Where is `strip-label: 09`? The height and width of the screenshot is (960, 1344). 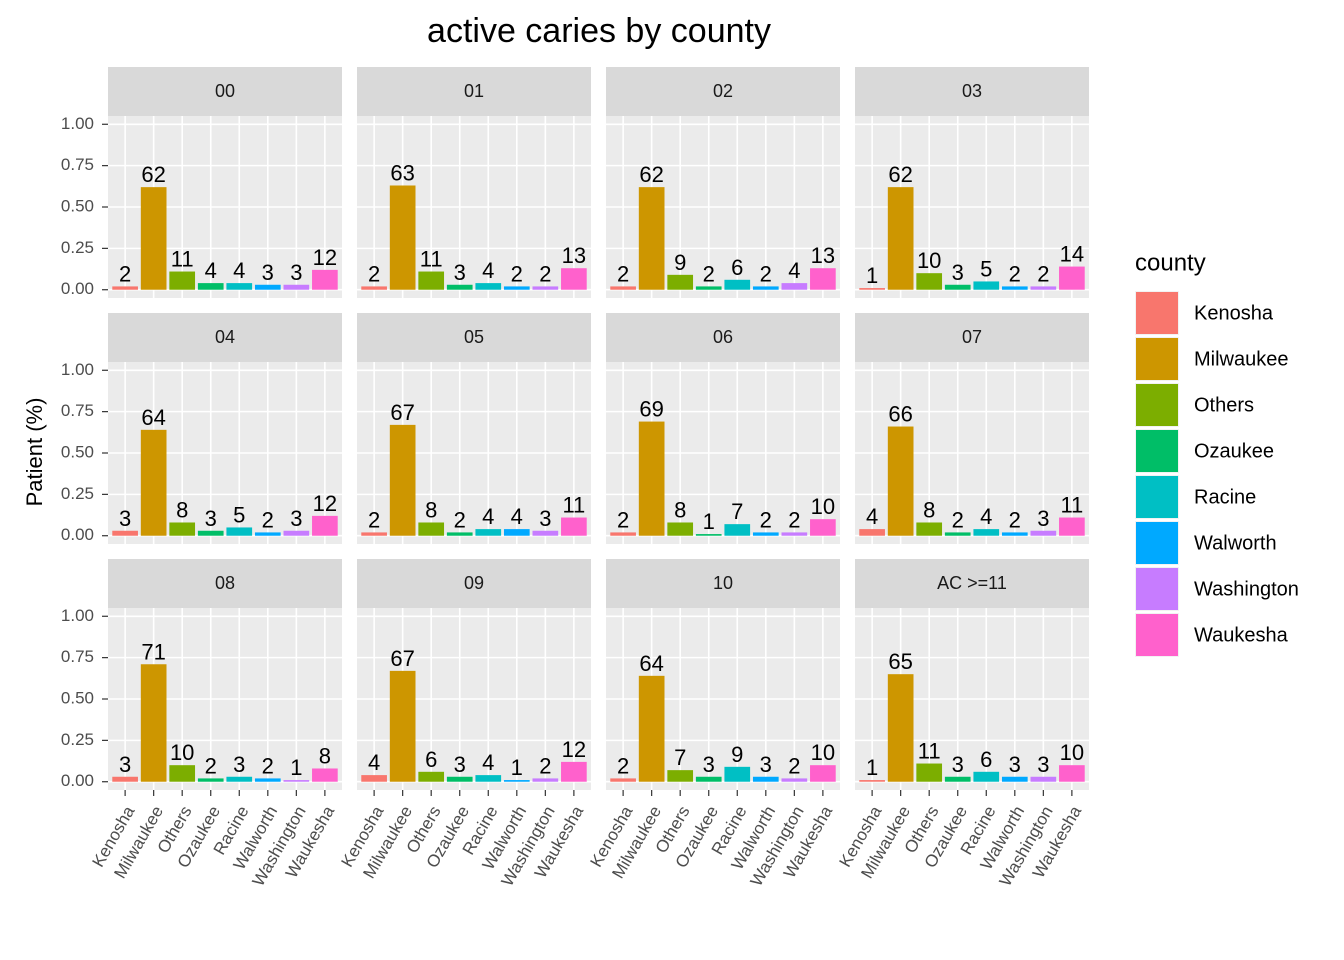
strip-label: 09 is located at coordinates (474, 583).